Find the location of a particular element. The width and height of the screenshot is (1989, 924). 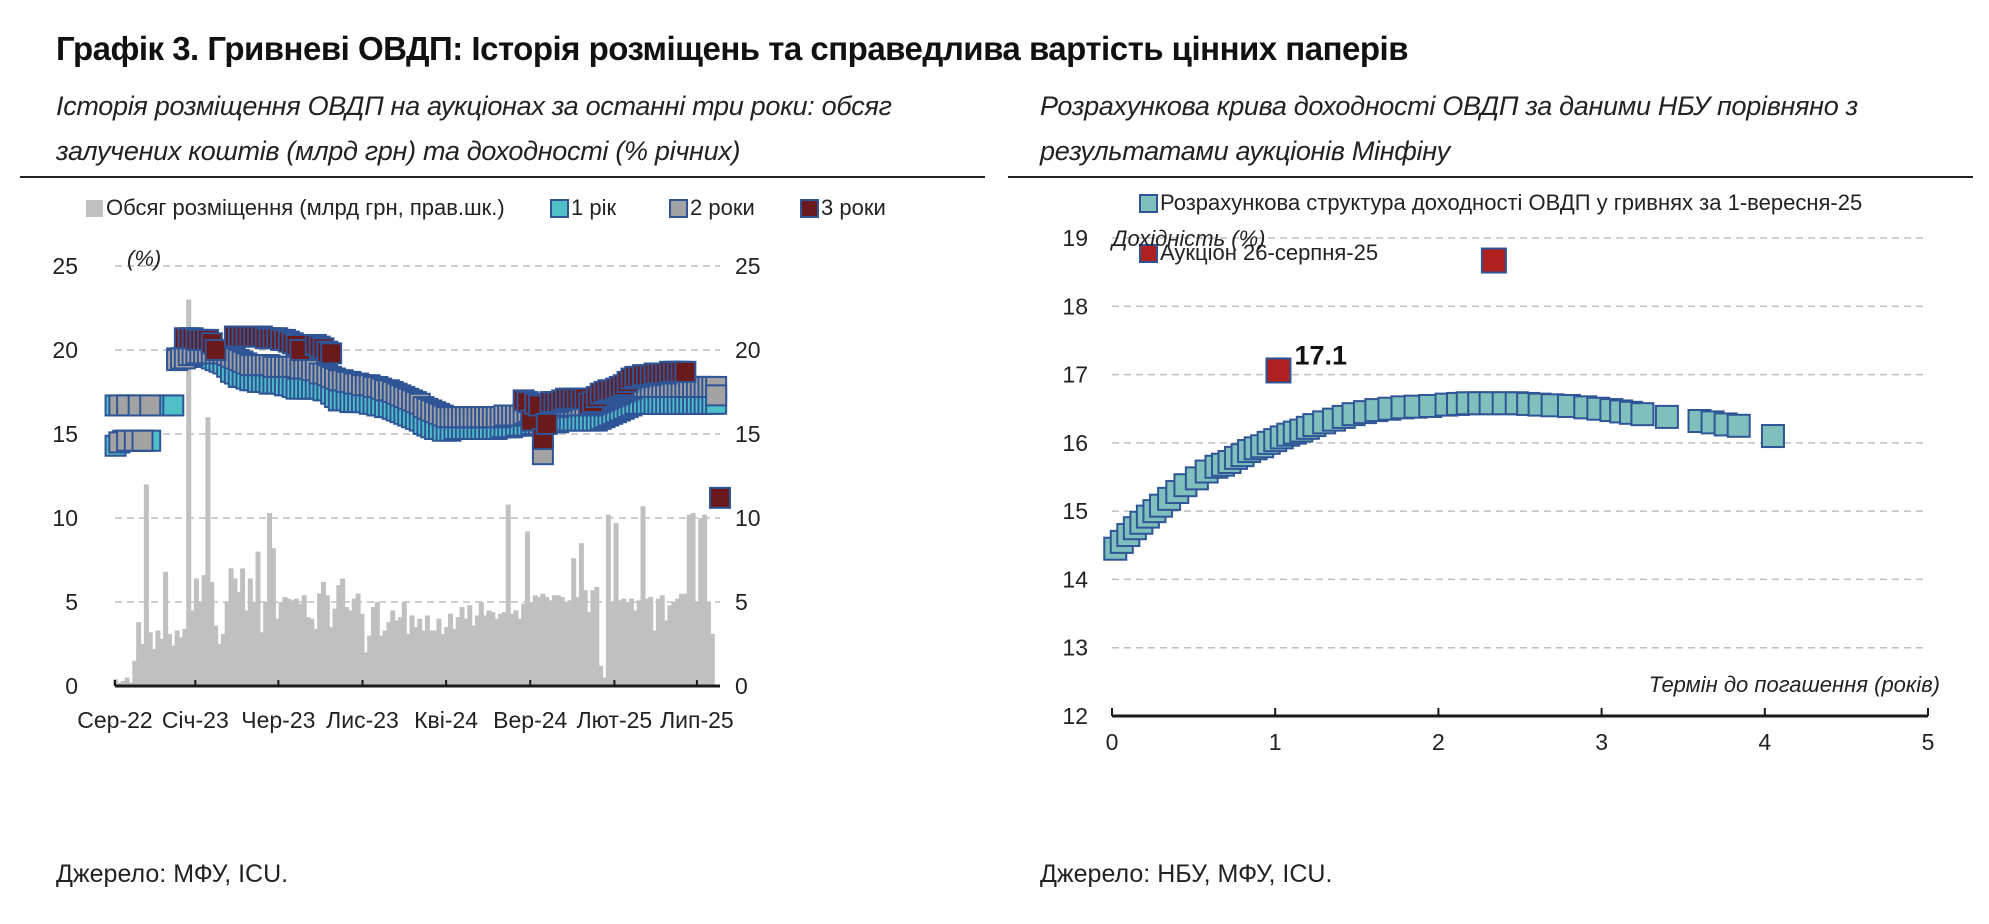

y2-tick-label: 10 is located at coordinates (748, 518).